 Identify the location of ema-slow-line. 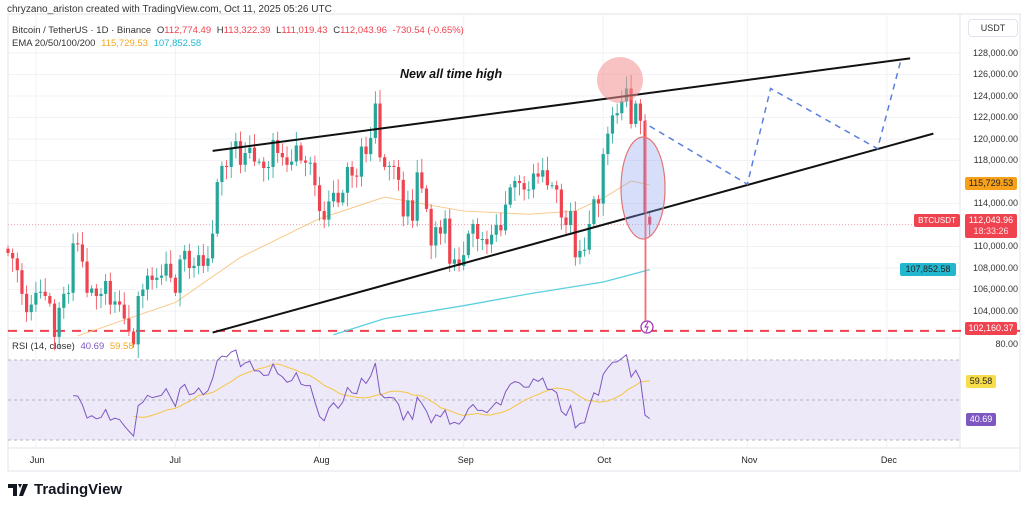
(491, 302).